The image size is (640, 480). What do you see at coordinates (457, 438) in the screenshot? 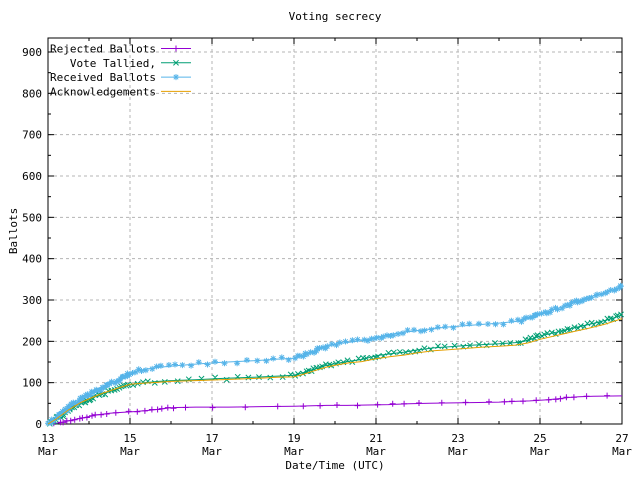
I see `x-tick-label-day: 23` at bounding box center [457, 438].